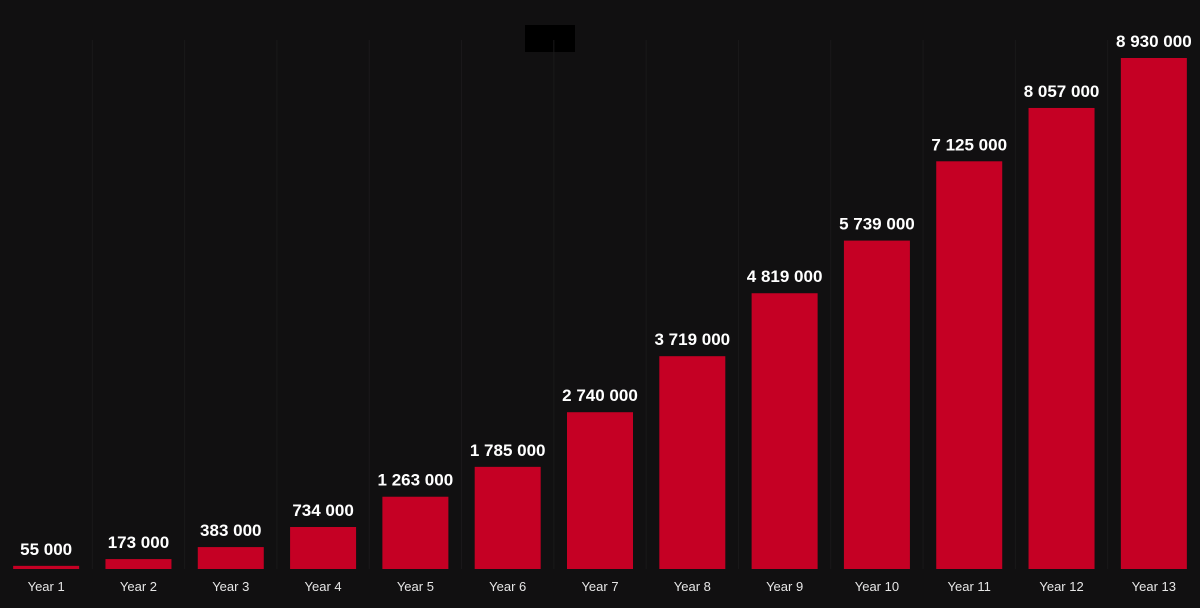 The height and width of the screenshot is (608, 1200). Describe the element at coordinates (1061, 586) in the screenshot. I see `x-tick-label: Year 12` at that location.